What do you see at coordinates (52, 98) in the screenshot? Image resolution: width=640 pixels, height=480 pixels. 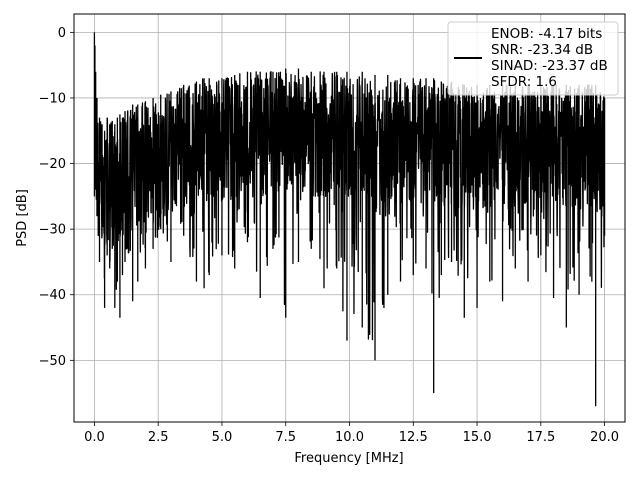 I see `y-tick-label: −10` at bounding box center [52, 98].